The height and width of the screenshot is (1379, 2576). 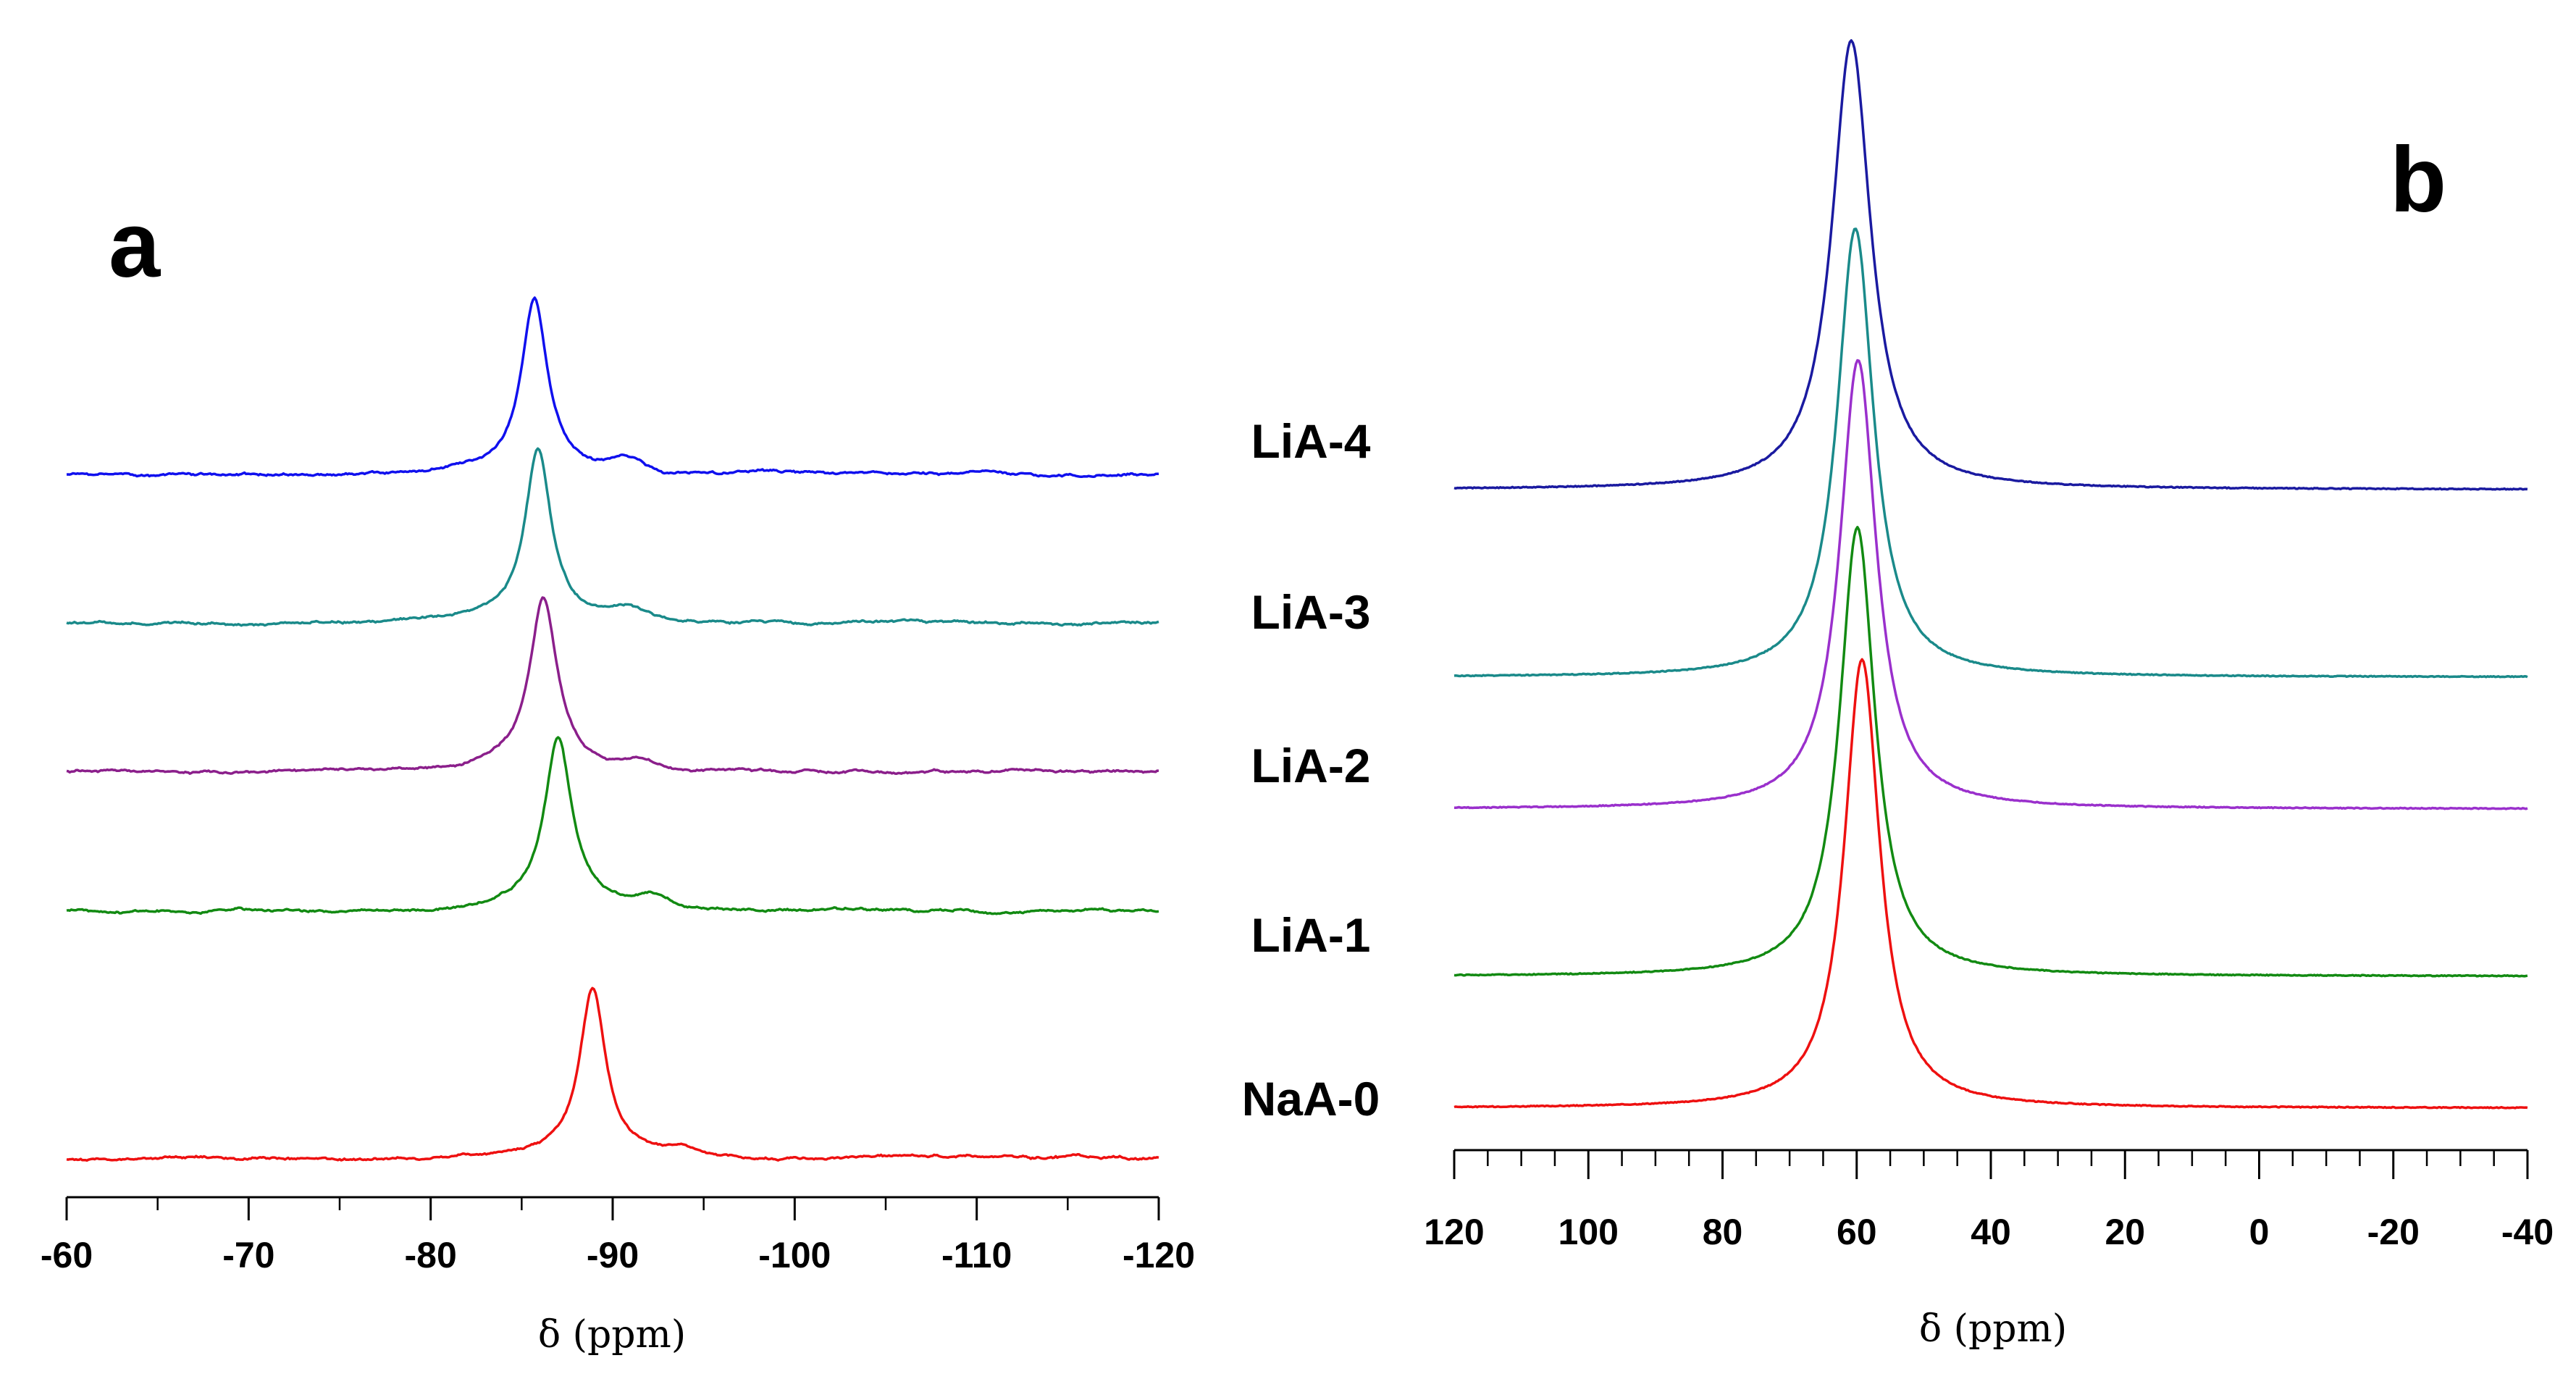 What do you see at coordinates (2418, 180) in the screenshot?
I see `panel-b-letter: b` at bounding box center [2418, 180].